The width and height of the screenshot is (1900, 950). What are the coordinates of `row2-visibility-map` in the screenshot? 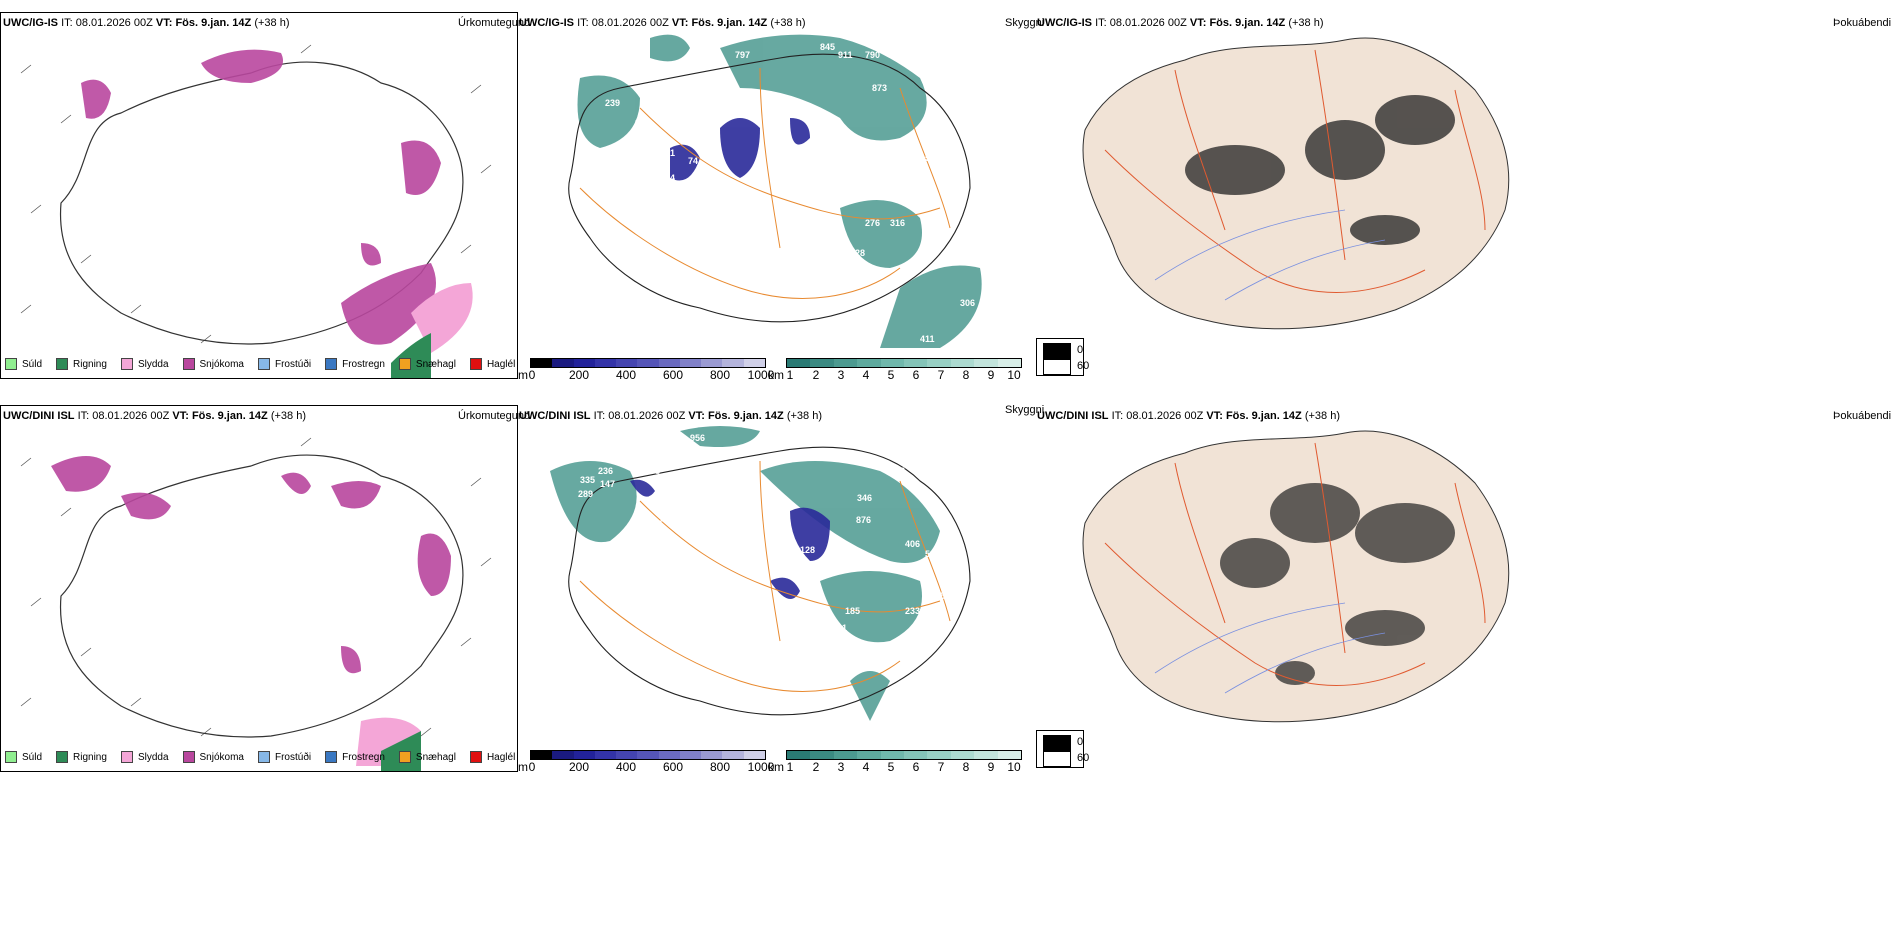 It's located at (760, 573).